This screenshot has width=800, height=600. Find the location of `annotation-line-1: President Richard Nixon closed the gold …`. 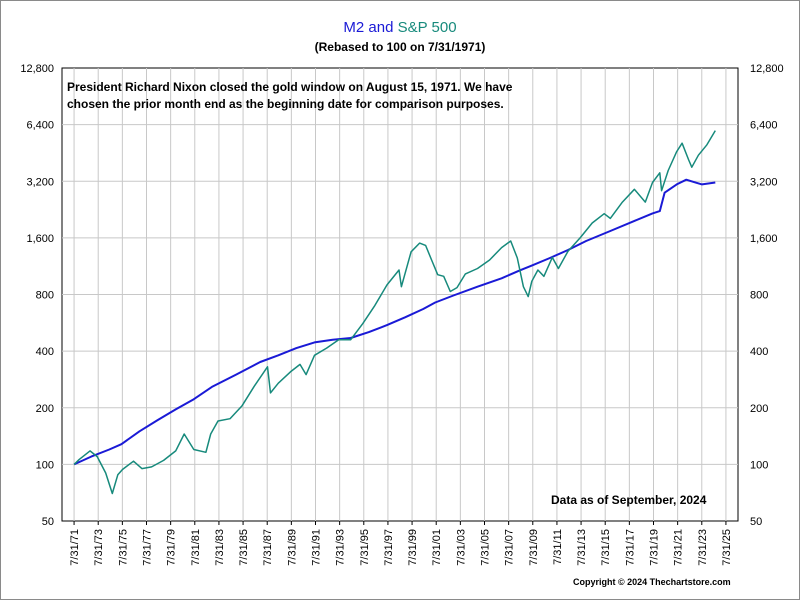

annotation-line-1: President Richard Nixon closed the gold … is located at coordinates (290, 87).